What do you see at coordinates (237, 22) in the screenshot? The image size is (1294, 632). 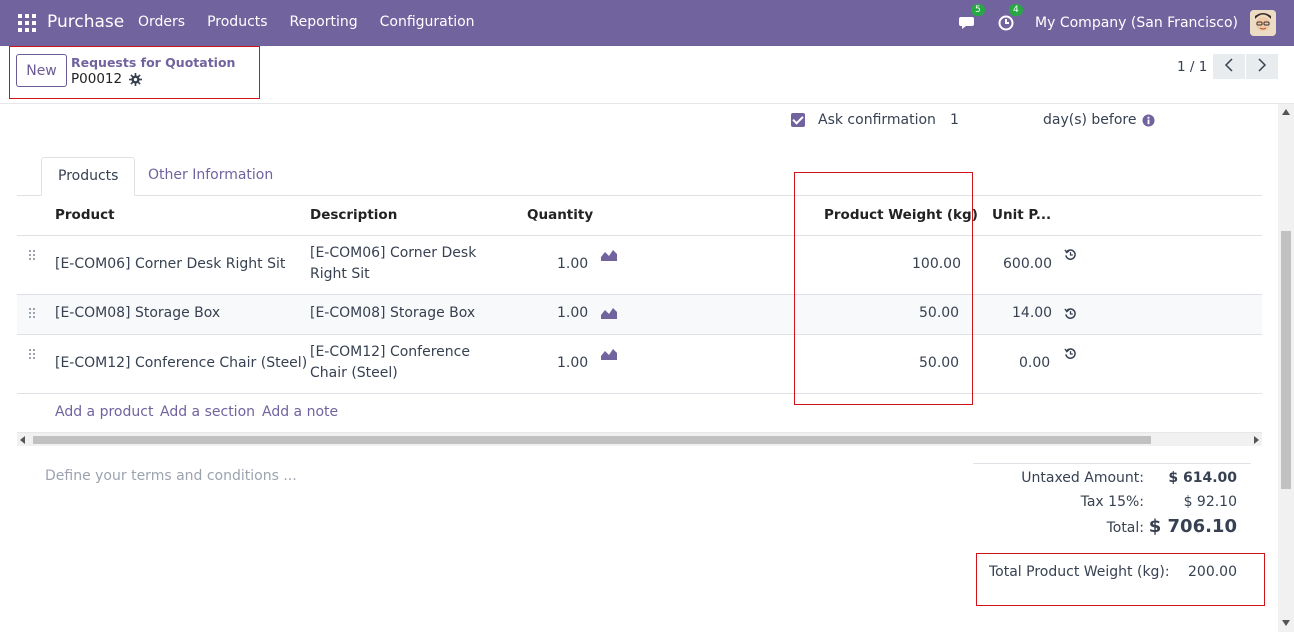 I see `menu-products: Products` at bounding box center [237, 22].